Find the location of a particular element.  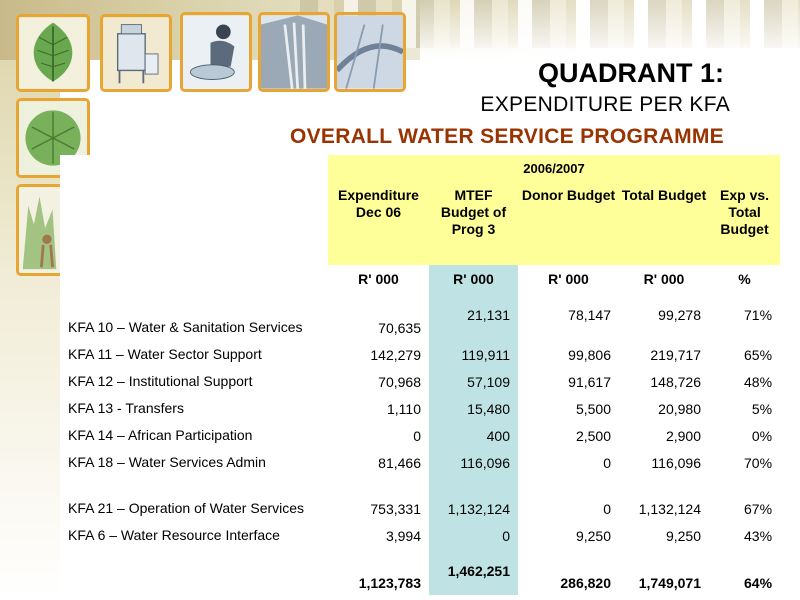

total-donor: 286,820 is located at coordinates (585, 583).